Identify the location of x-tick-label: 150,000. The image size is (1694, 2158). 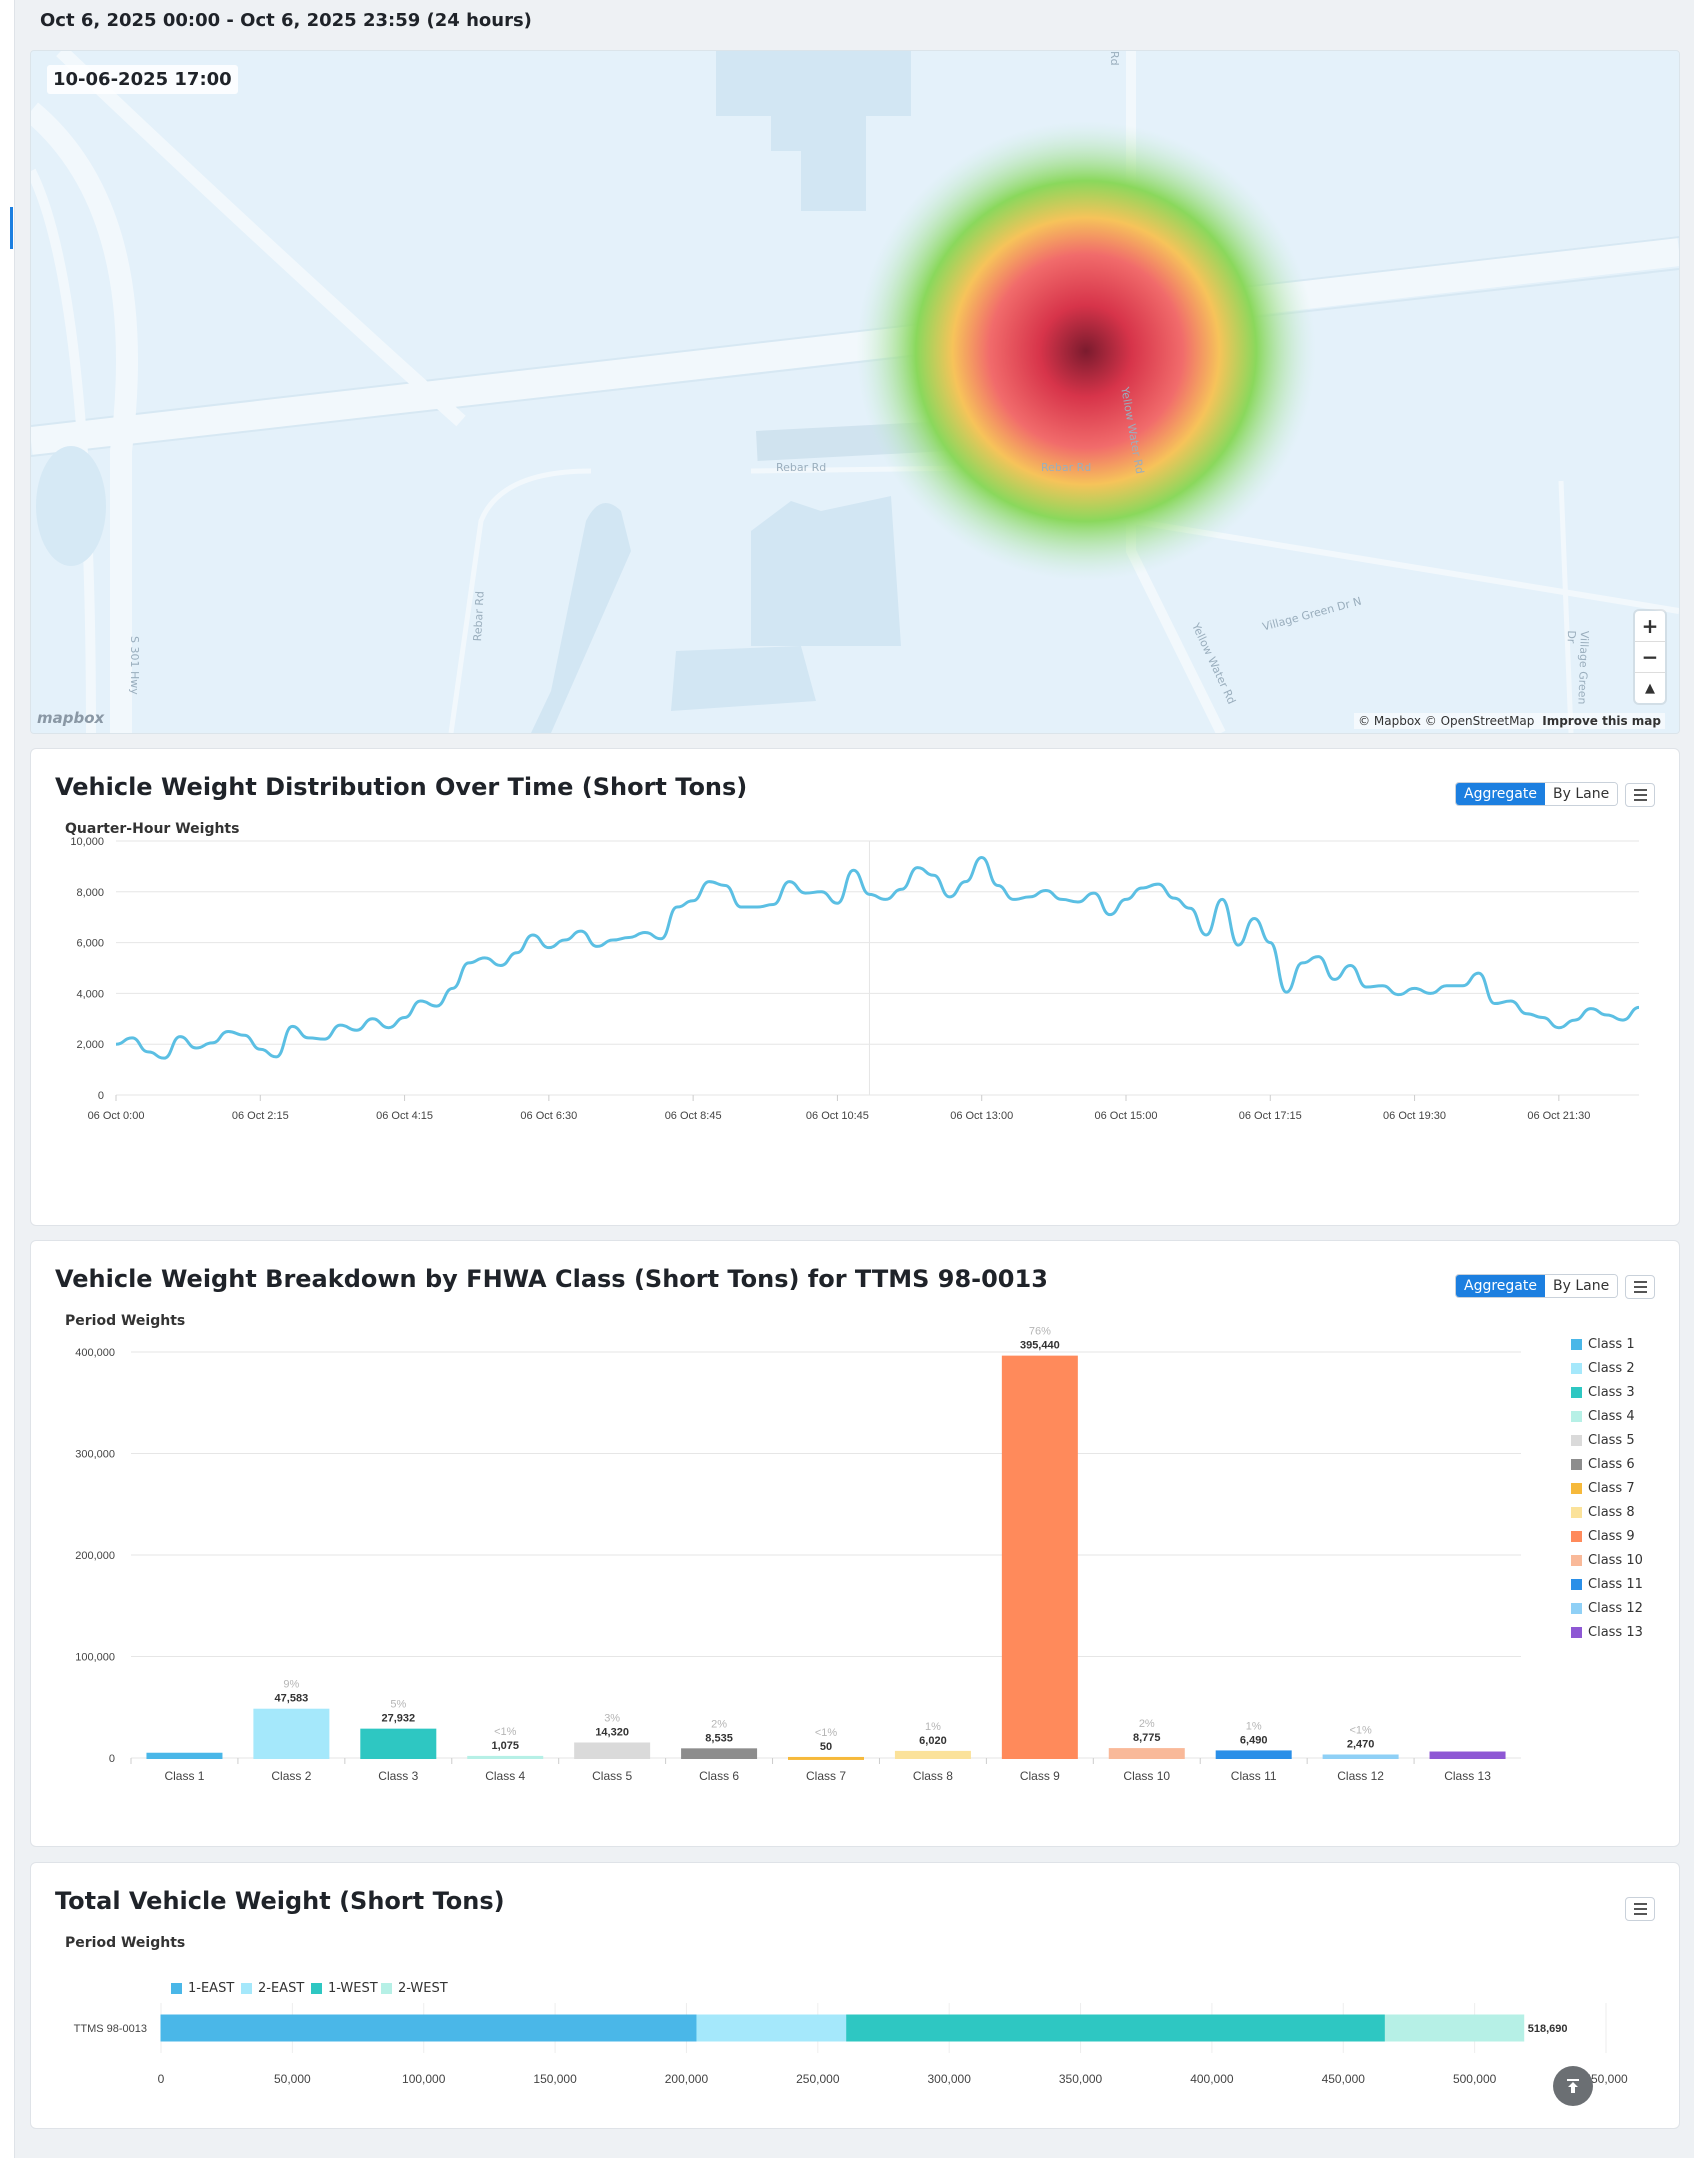
(555, 2079).